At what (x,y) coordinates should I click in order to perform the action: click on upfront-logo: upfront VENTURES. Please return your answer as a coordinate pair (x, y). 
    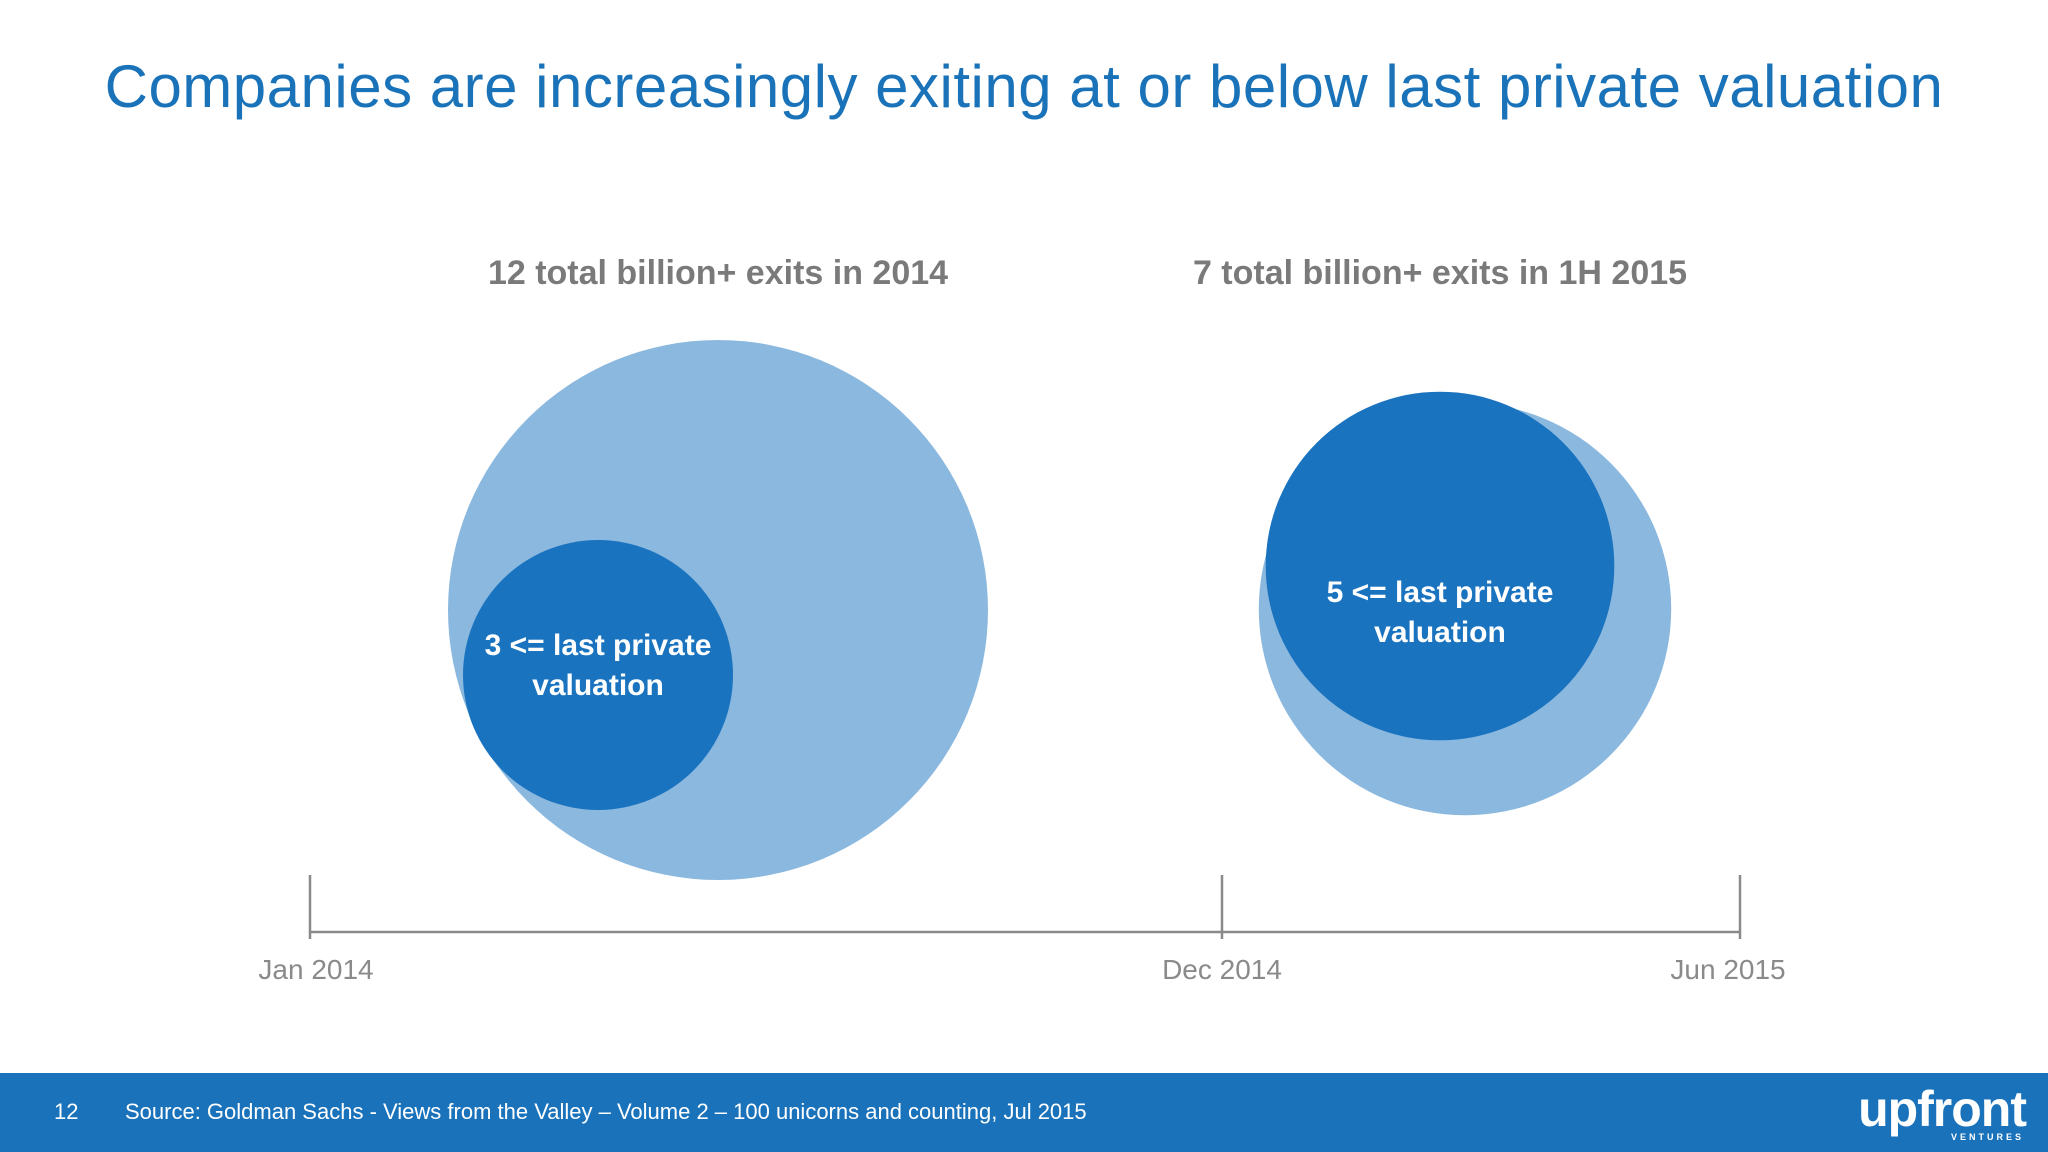
    Looking at the image, I should click on (1921, 1112).